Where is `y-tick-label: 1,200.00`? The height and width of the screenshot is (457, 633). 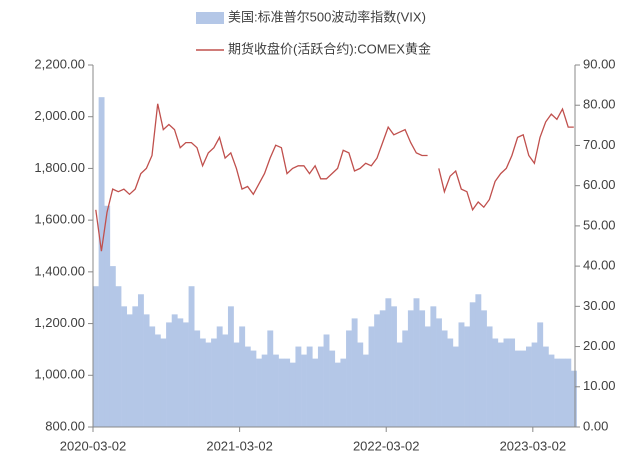 y-tick-label: 1,200.00 is located at coordinates (59, 322).